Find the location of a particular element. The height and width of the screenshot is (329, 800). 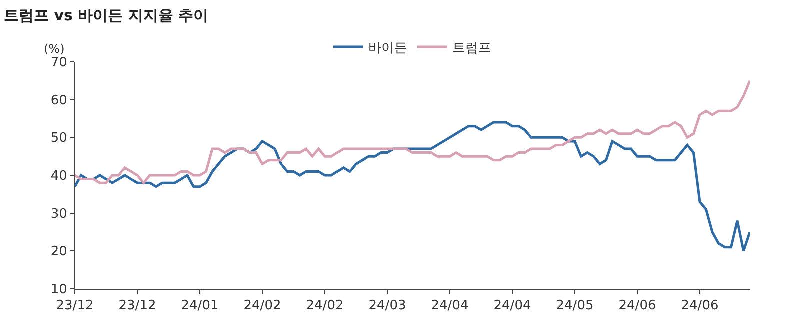

legend-label: 바이든 is located at coordinates (388, 48).